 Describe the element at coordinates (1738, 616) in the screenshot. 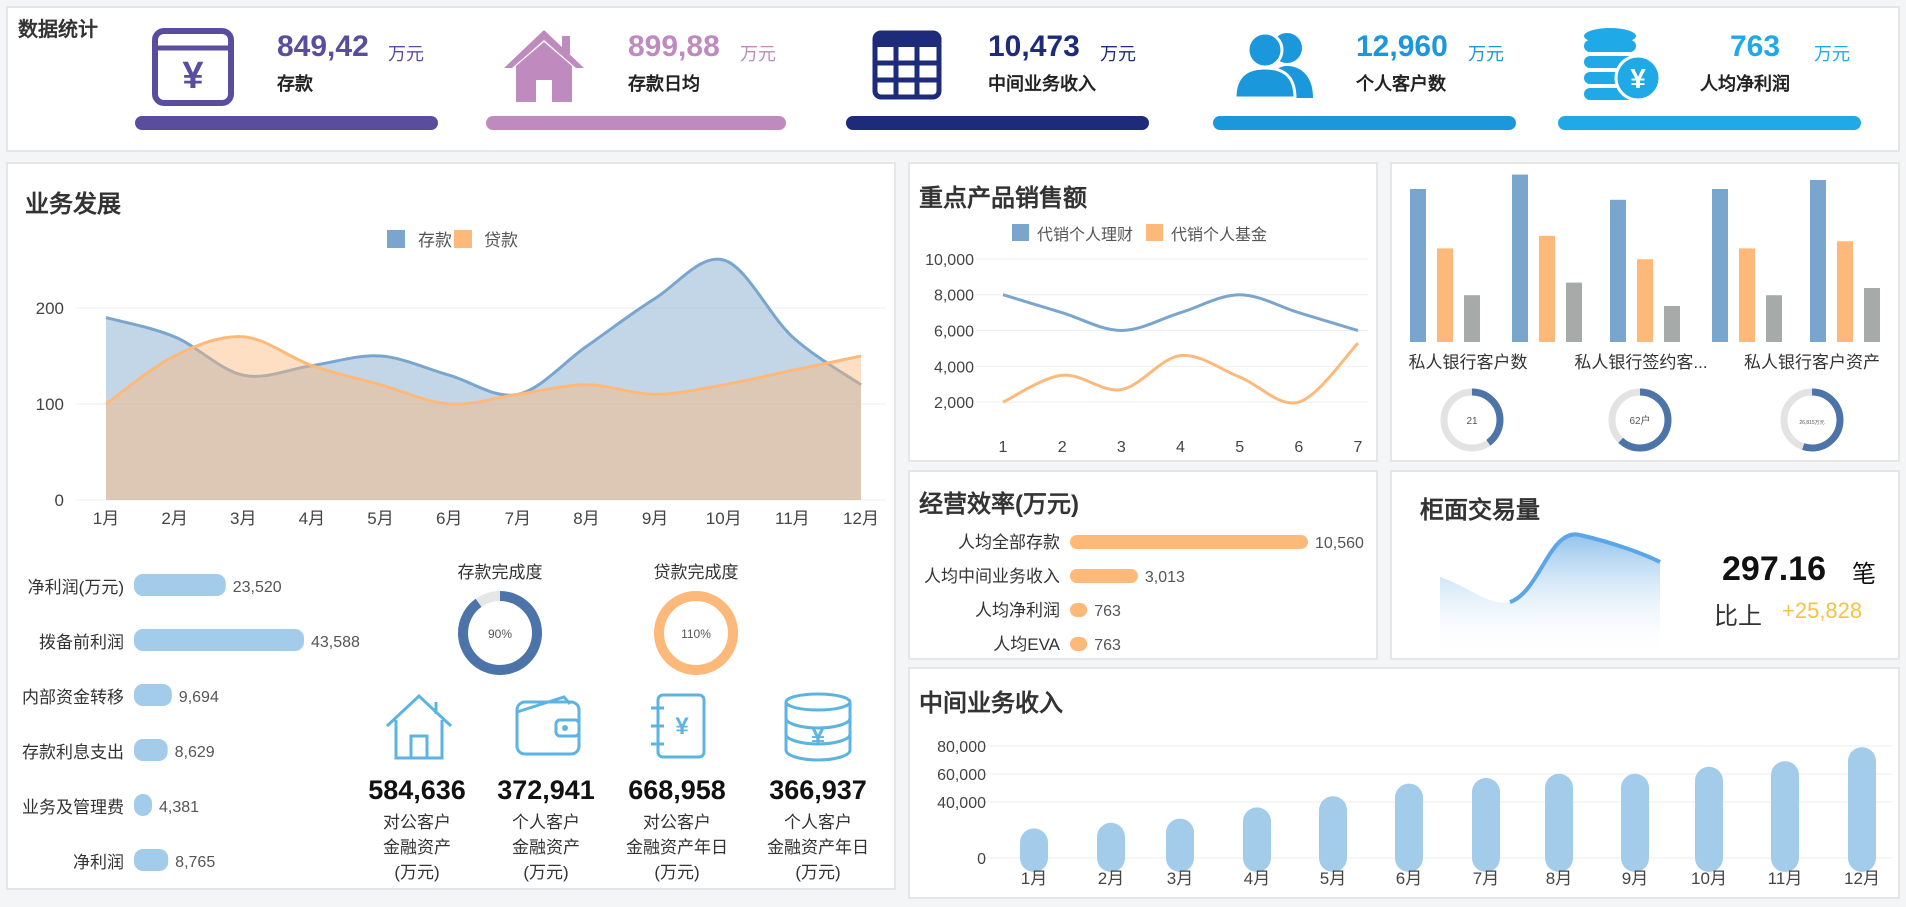

I see `counter-compare-label: 比上` at that location.